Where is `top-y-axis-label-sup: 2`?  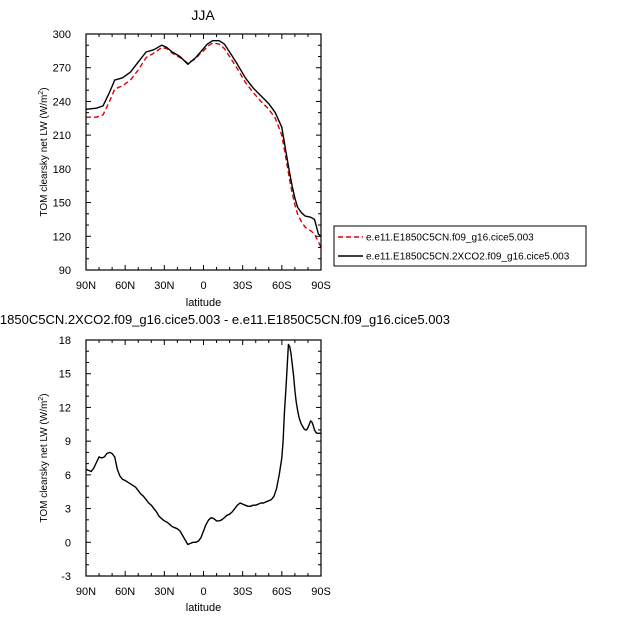 top-y-axis-label-sup: 2 is located at coordinates (41, 93).